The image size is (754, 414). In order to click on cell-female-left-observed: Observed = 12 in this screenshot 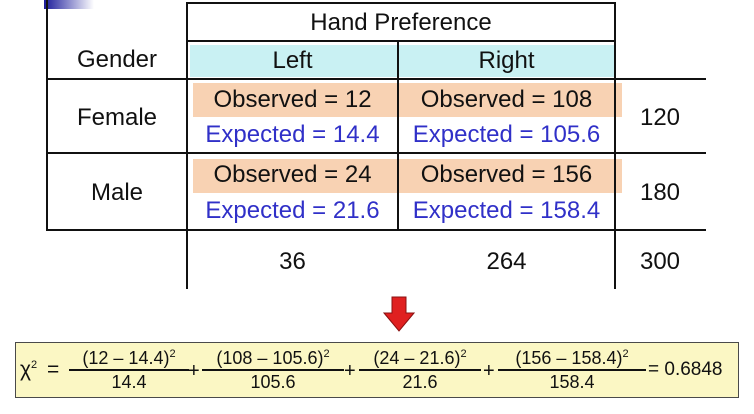, I will do `click(292, 99)`.